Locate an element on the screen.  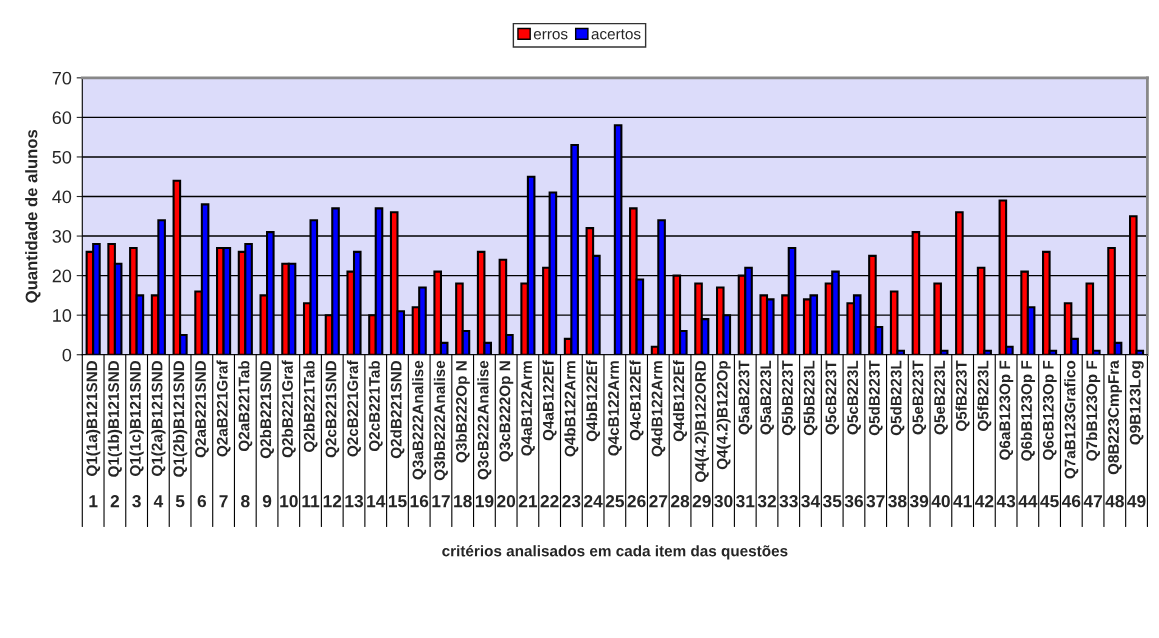
x-tick-label: Q5dB223T is located at coordinates (875, 398).